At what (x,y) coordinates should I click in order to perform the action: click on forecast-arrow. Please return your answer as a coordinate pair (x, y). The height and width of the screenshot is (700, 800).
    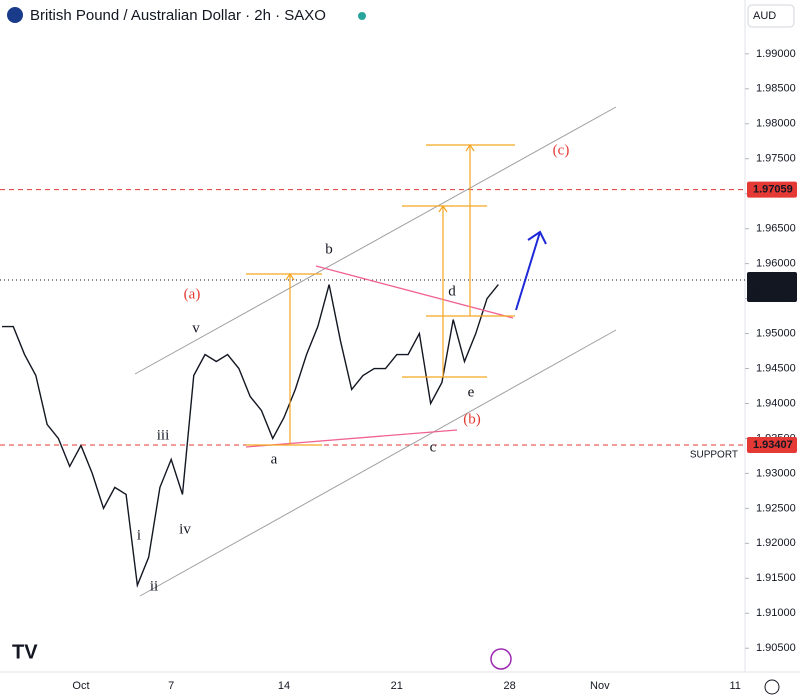
    Looking at the image, I should click on (531, 270).